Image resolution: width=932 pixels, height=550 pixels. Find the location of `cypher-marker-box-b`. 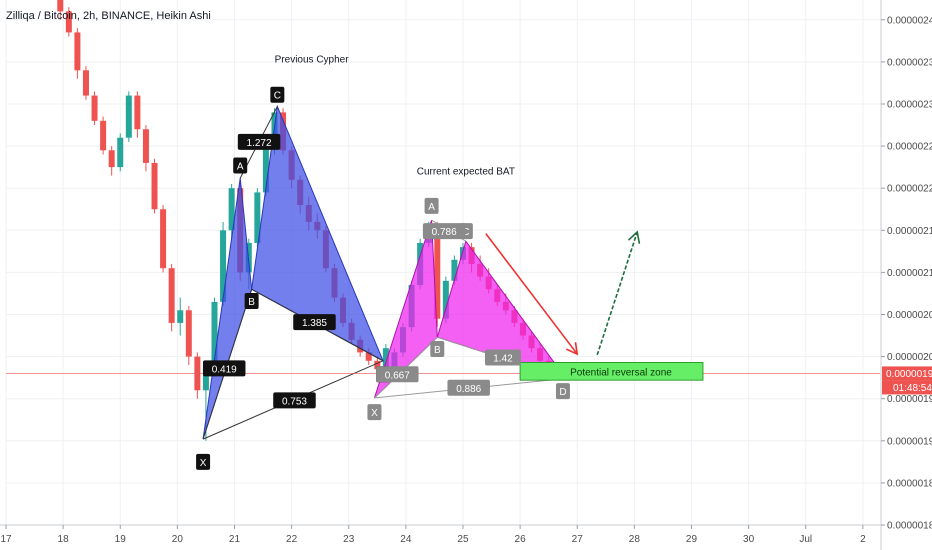

cypher-marker-box-b is located at coordinates (251, 301).